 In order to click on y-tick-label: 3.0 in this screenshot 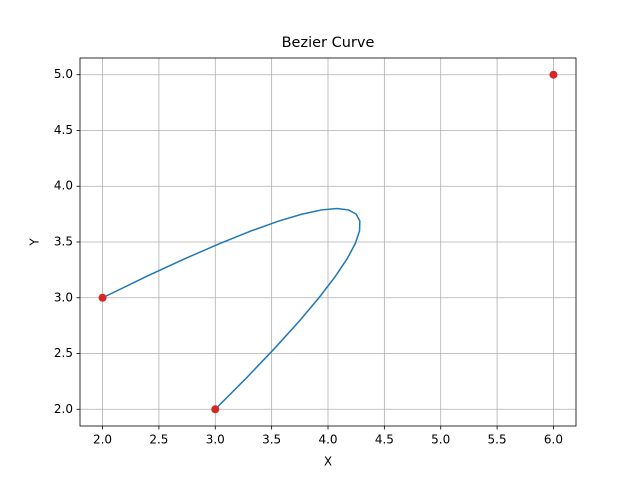, I will do `click(63, 297)`.